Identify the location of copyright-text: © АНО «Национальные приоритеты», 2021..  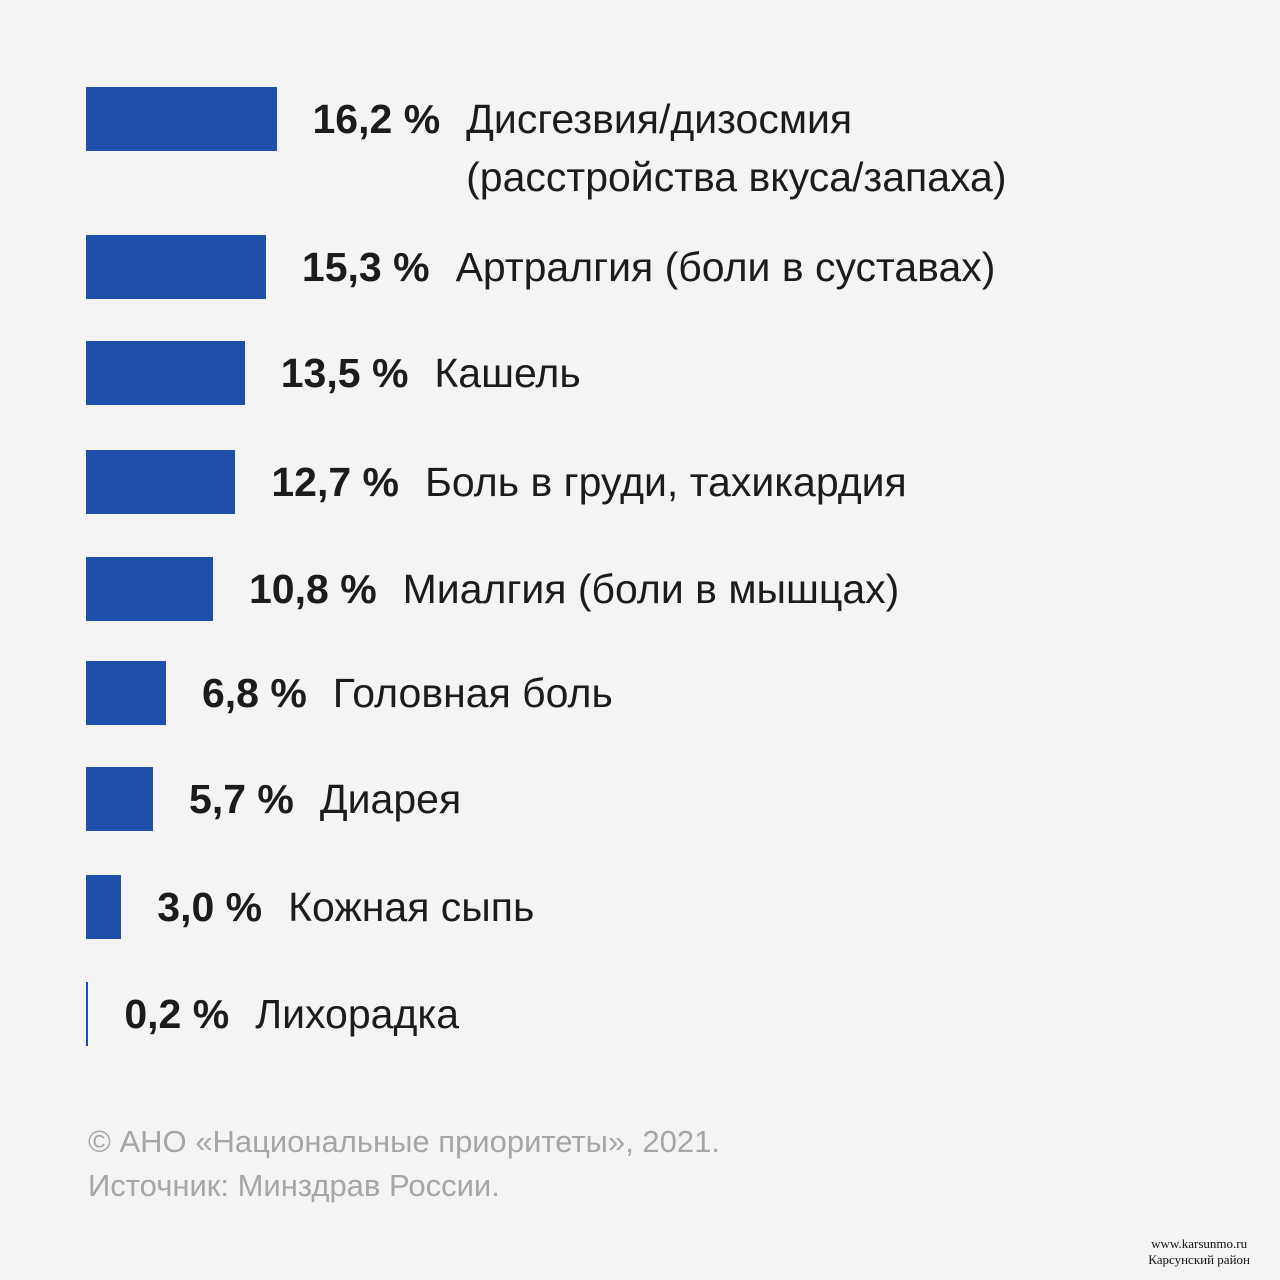
(404, 1141).